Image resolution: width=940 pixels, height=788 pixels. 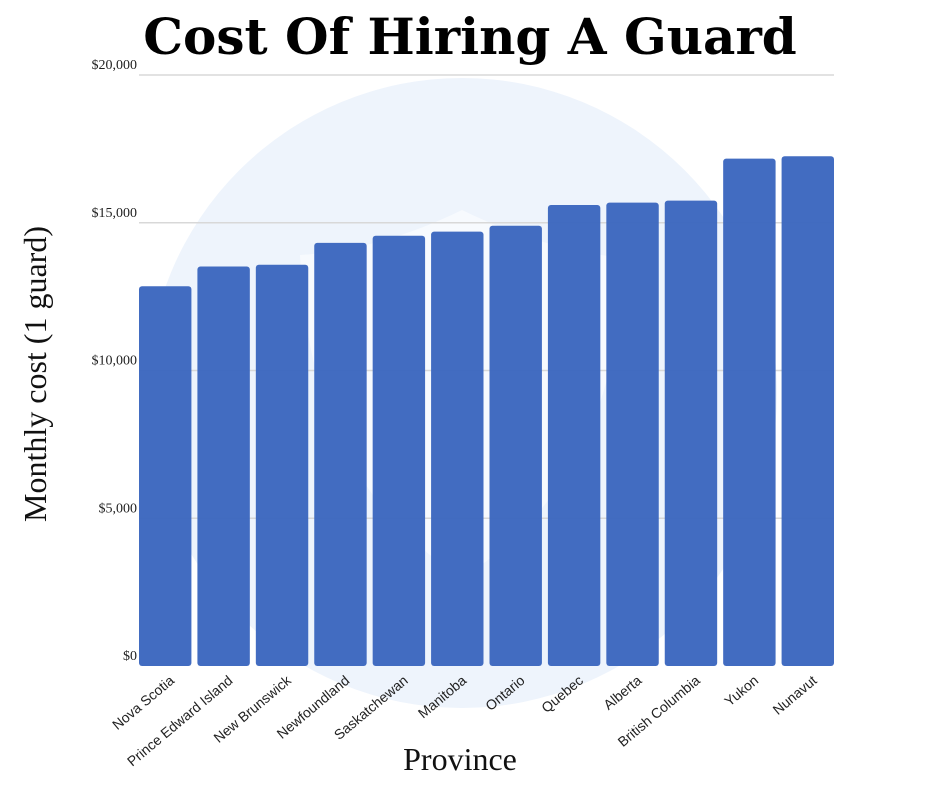 I want to click on x-tick-label: Prince Edward Island, so click(x=180, y=720).